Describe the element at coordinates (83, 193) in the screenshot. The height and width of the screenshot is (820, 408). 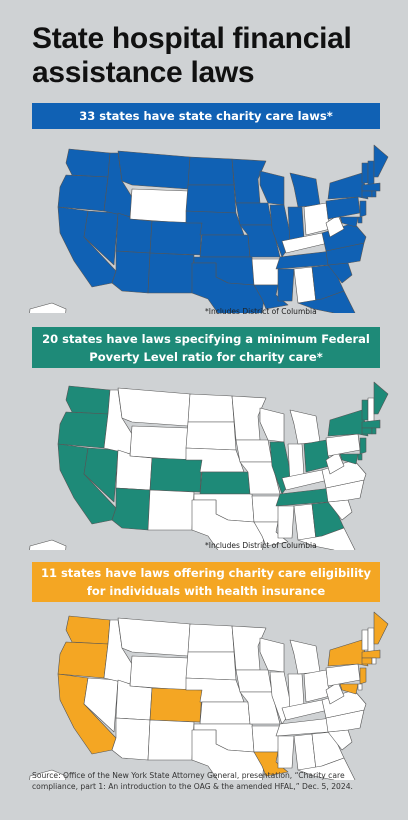
I see `state-or` at that location.